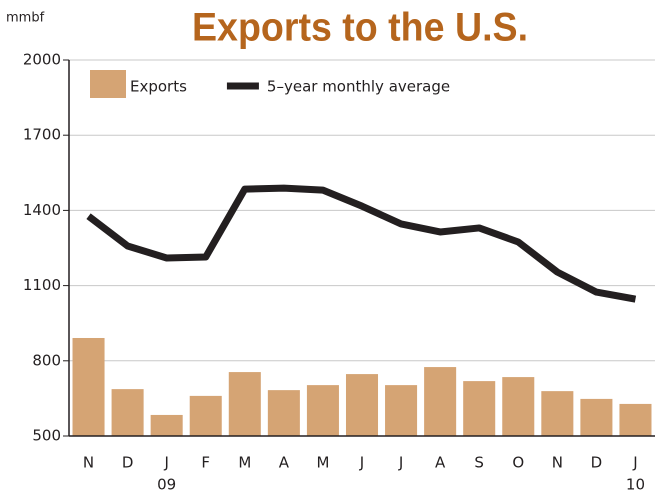 Image resolution: width=660 pixels, height=491 pixels. Describe the element at coordinates (42, 135) in the screenshot. I see `y-tick-label: 1700` at that location.